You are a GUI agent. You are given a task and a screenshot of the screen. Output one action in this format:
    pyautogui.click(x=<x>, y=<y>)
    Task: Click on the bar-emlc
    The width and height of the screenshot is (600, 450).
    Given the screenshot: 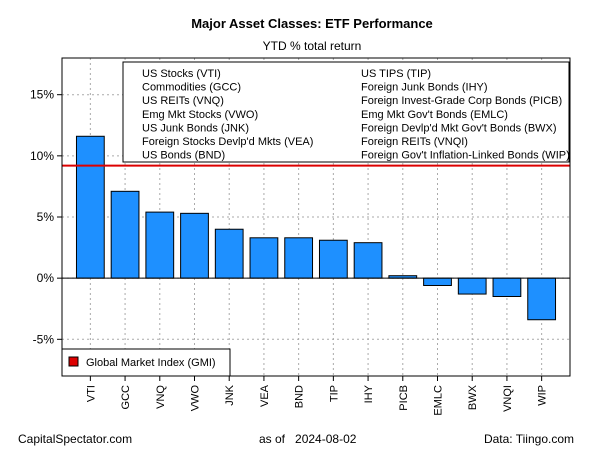 What is the action you would take?
    pyautogui.click(x=437, y=281)
    